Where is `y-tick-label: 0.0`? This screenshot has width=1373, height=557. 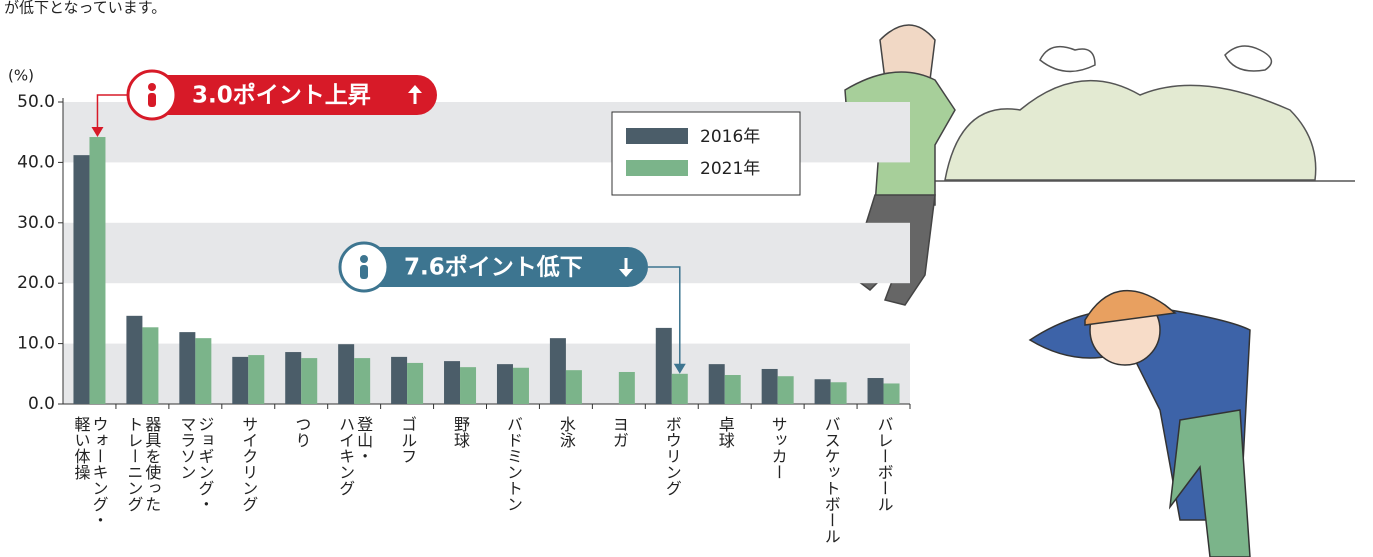 y-tick-label: 0.0 is located at coordinates (41, 404).